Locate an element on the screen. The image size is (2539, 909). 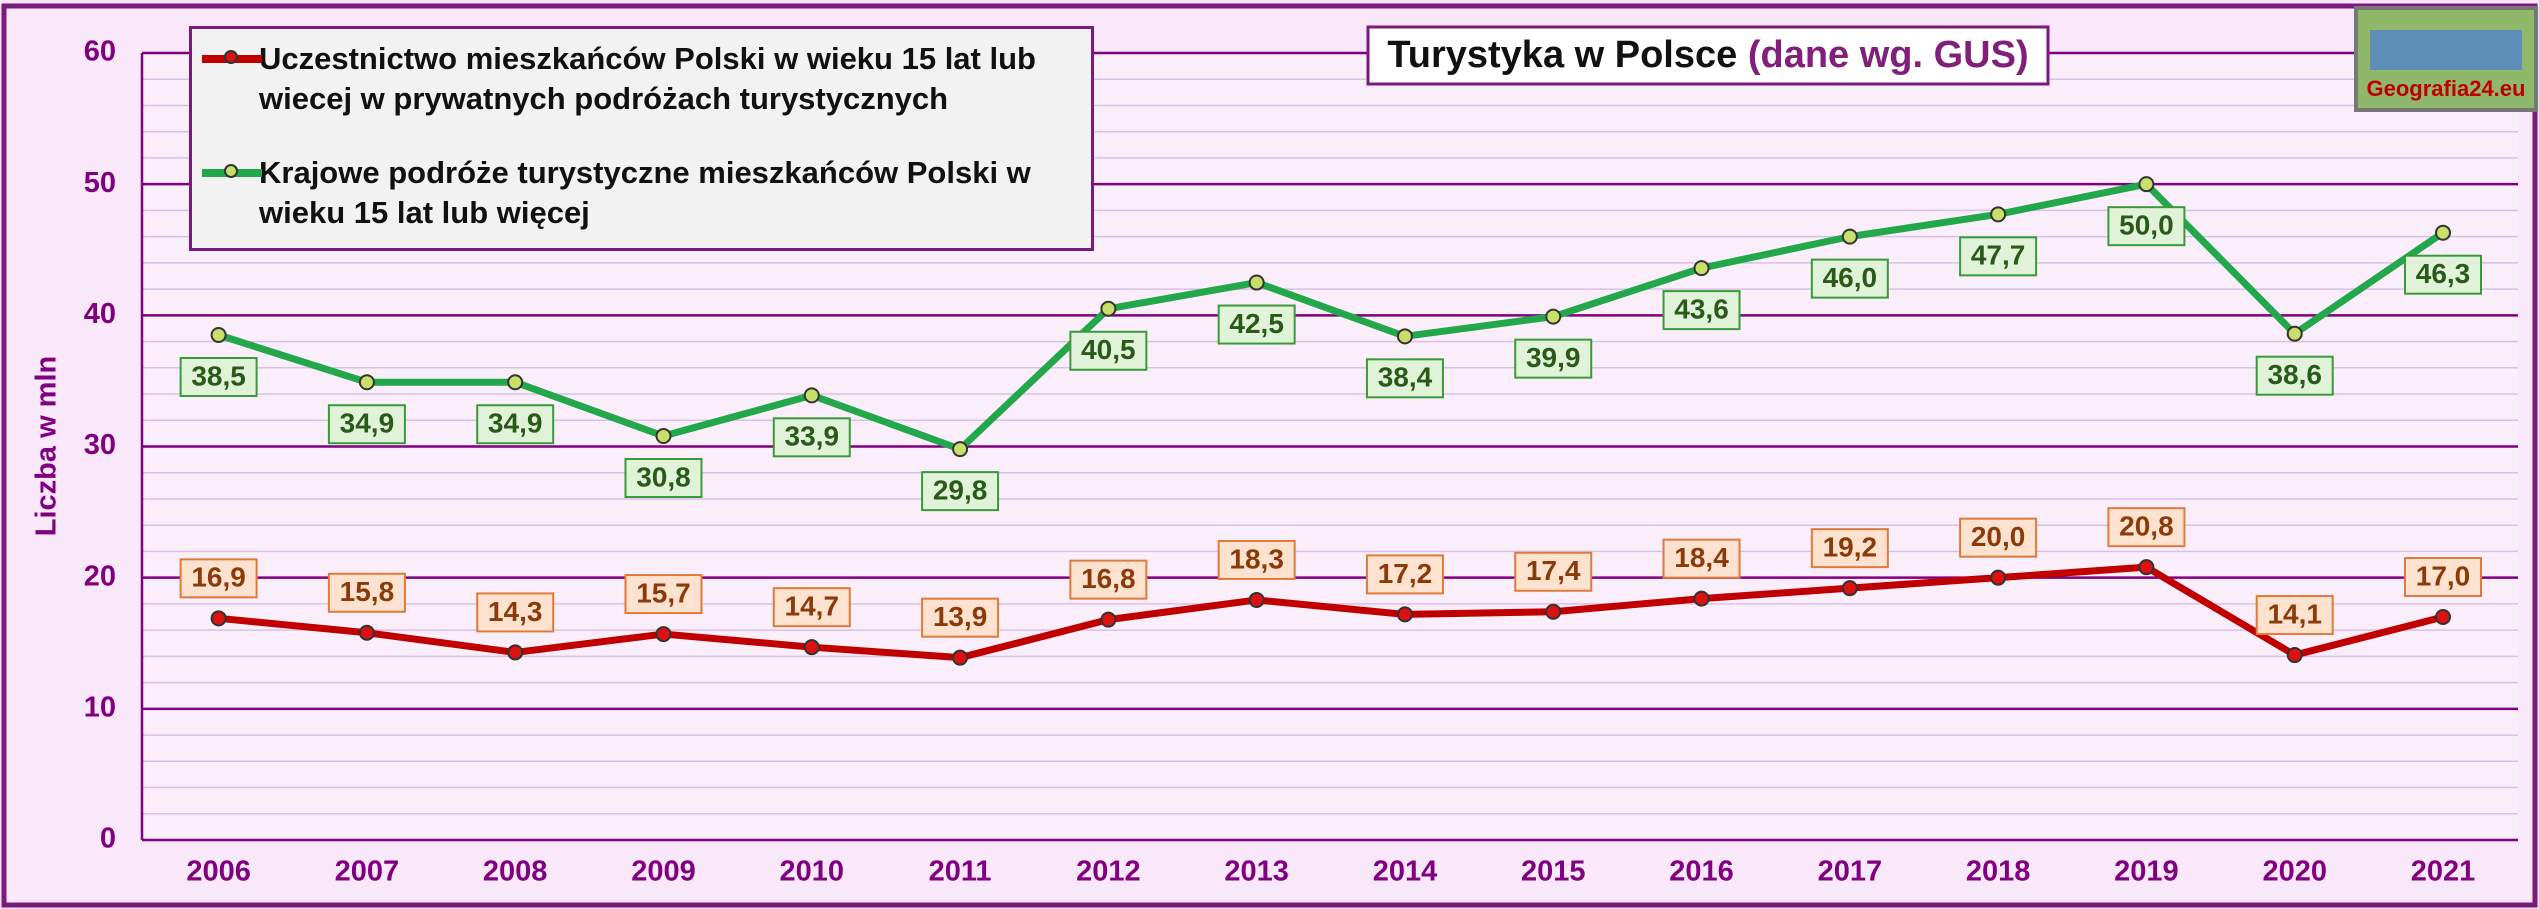
value-label: 14,7 is located at coordinates (812, 606).